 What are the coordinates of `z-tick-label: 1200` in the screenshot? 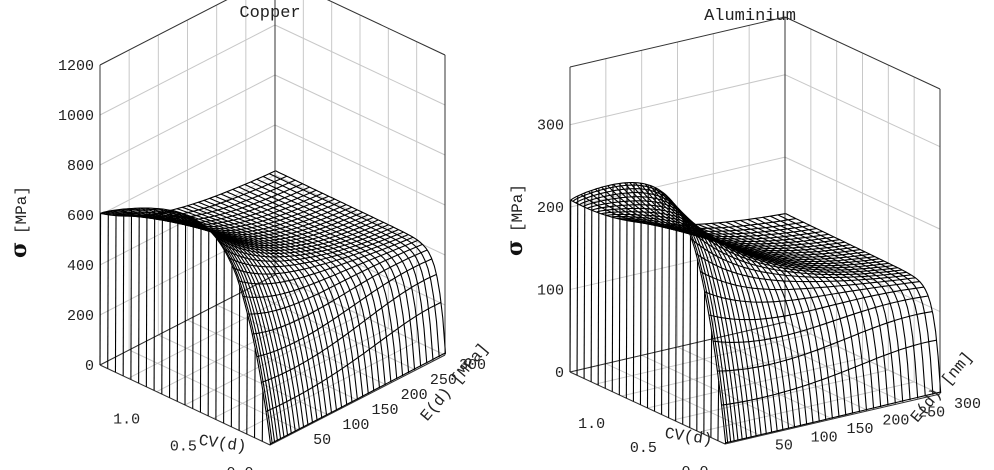 It's located at (76, 66).